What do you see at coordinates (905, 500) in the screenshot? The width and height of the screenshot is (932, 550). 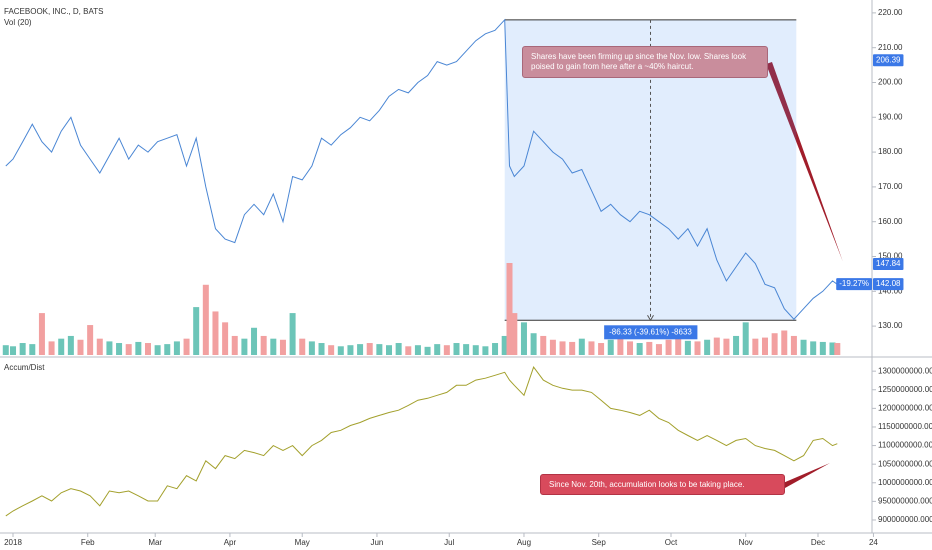 I see `y-tick-label: 950000000.0000` at bounding box center [905, 500].